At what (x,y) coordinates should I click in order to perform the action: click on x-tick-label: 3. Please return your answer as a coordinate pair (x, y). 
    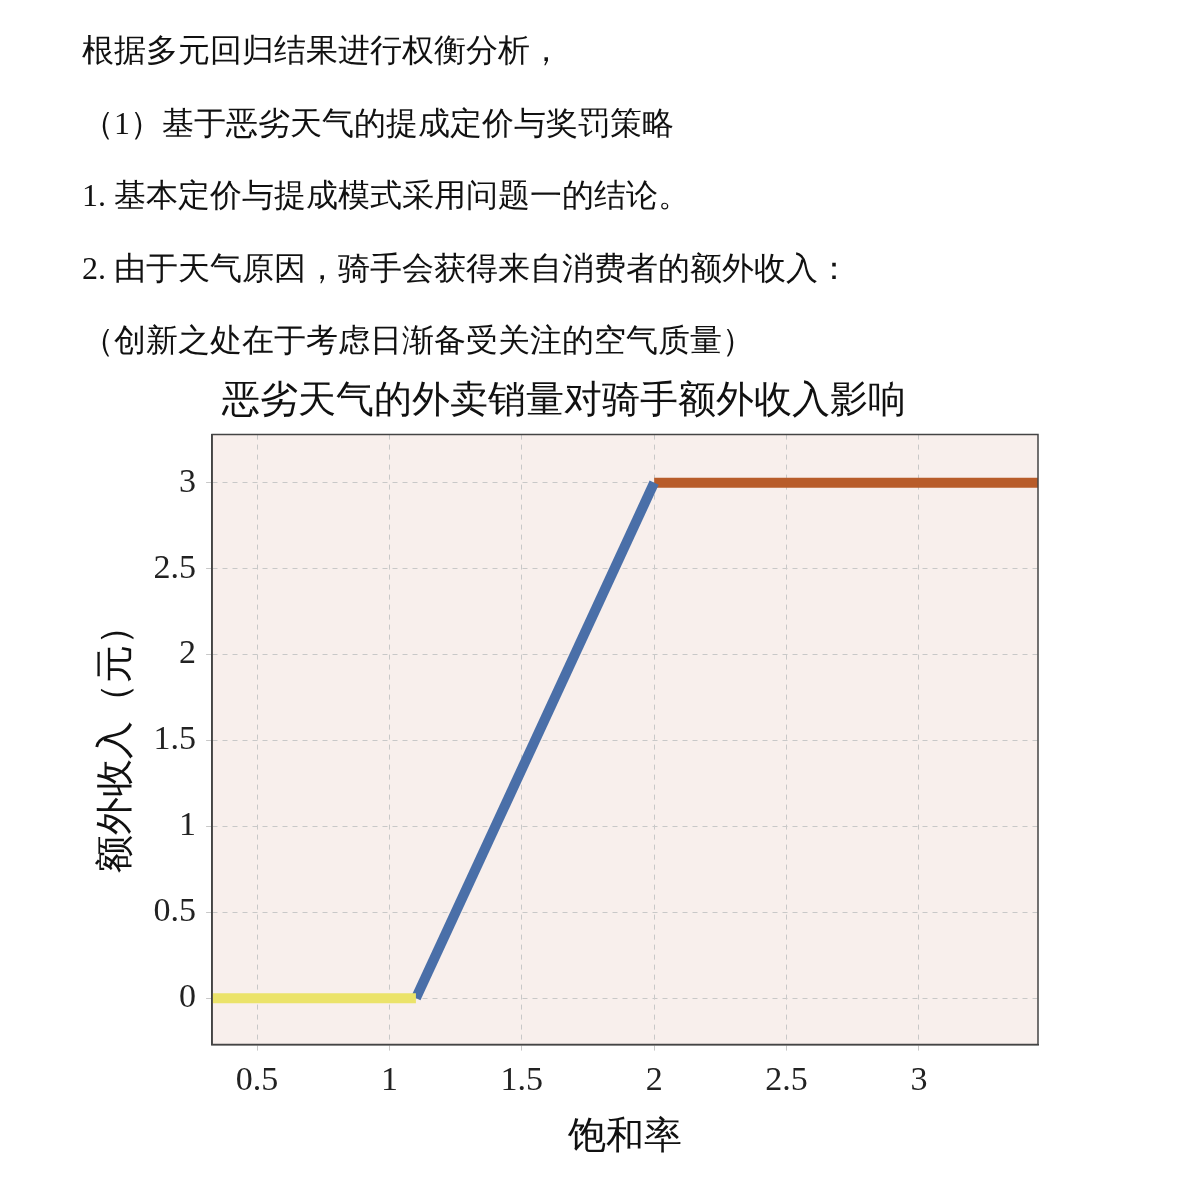
    Looking at the image, I should click on (919, 1078).